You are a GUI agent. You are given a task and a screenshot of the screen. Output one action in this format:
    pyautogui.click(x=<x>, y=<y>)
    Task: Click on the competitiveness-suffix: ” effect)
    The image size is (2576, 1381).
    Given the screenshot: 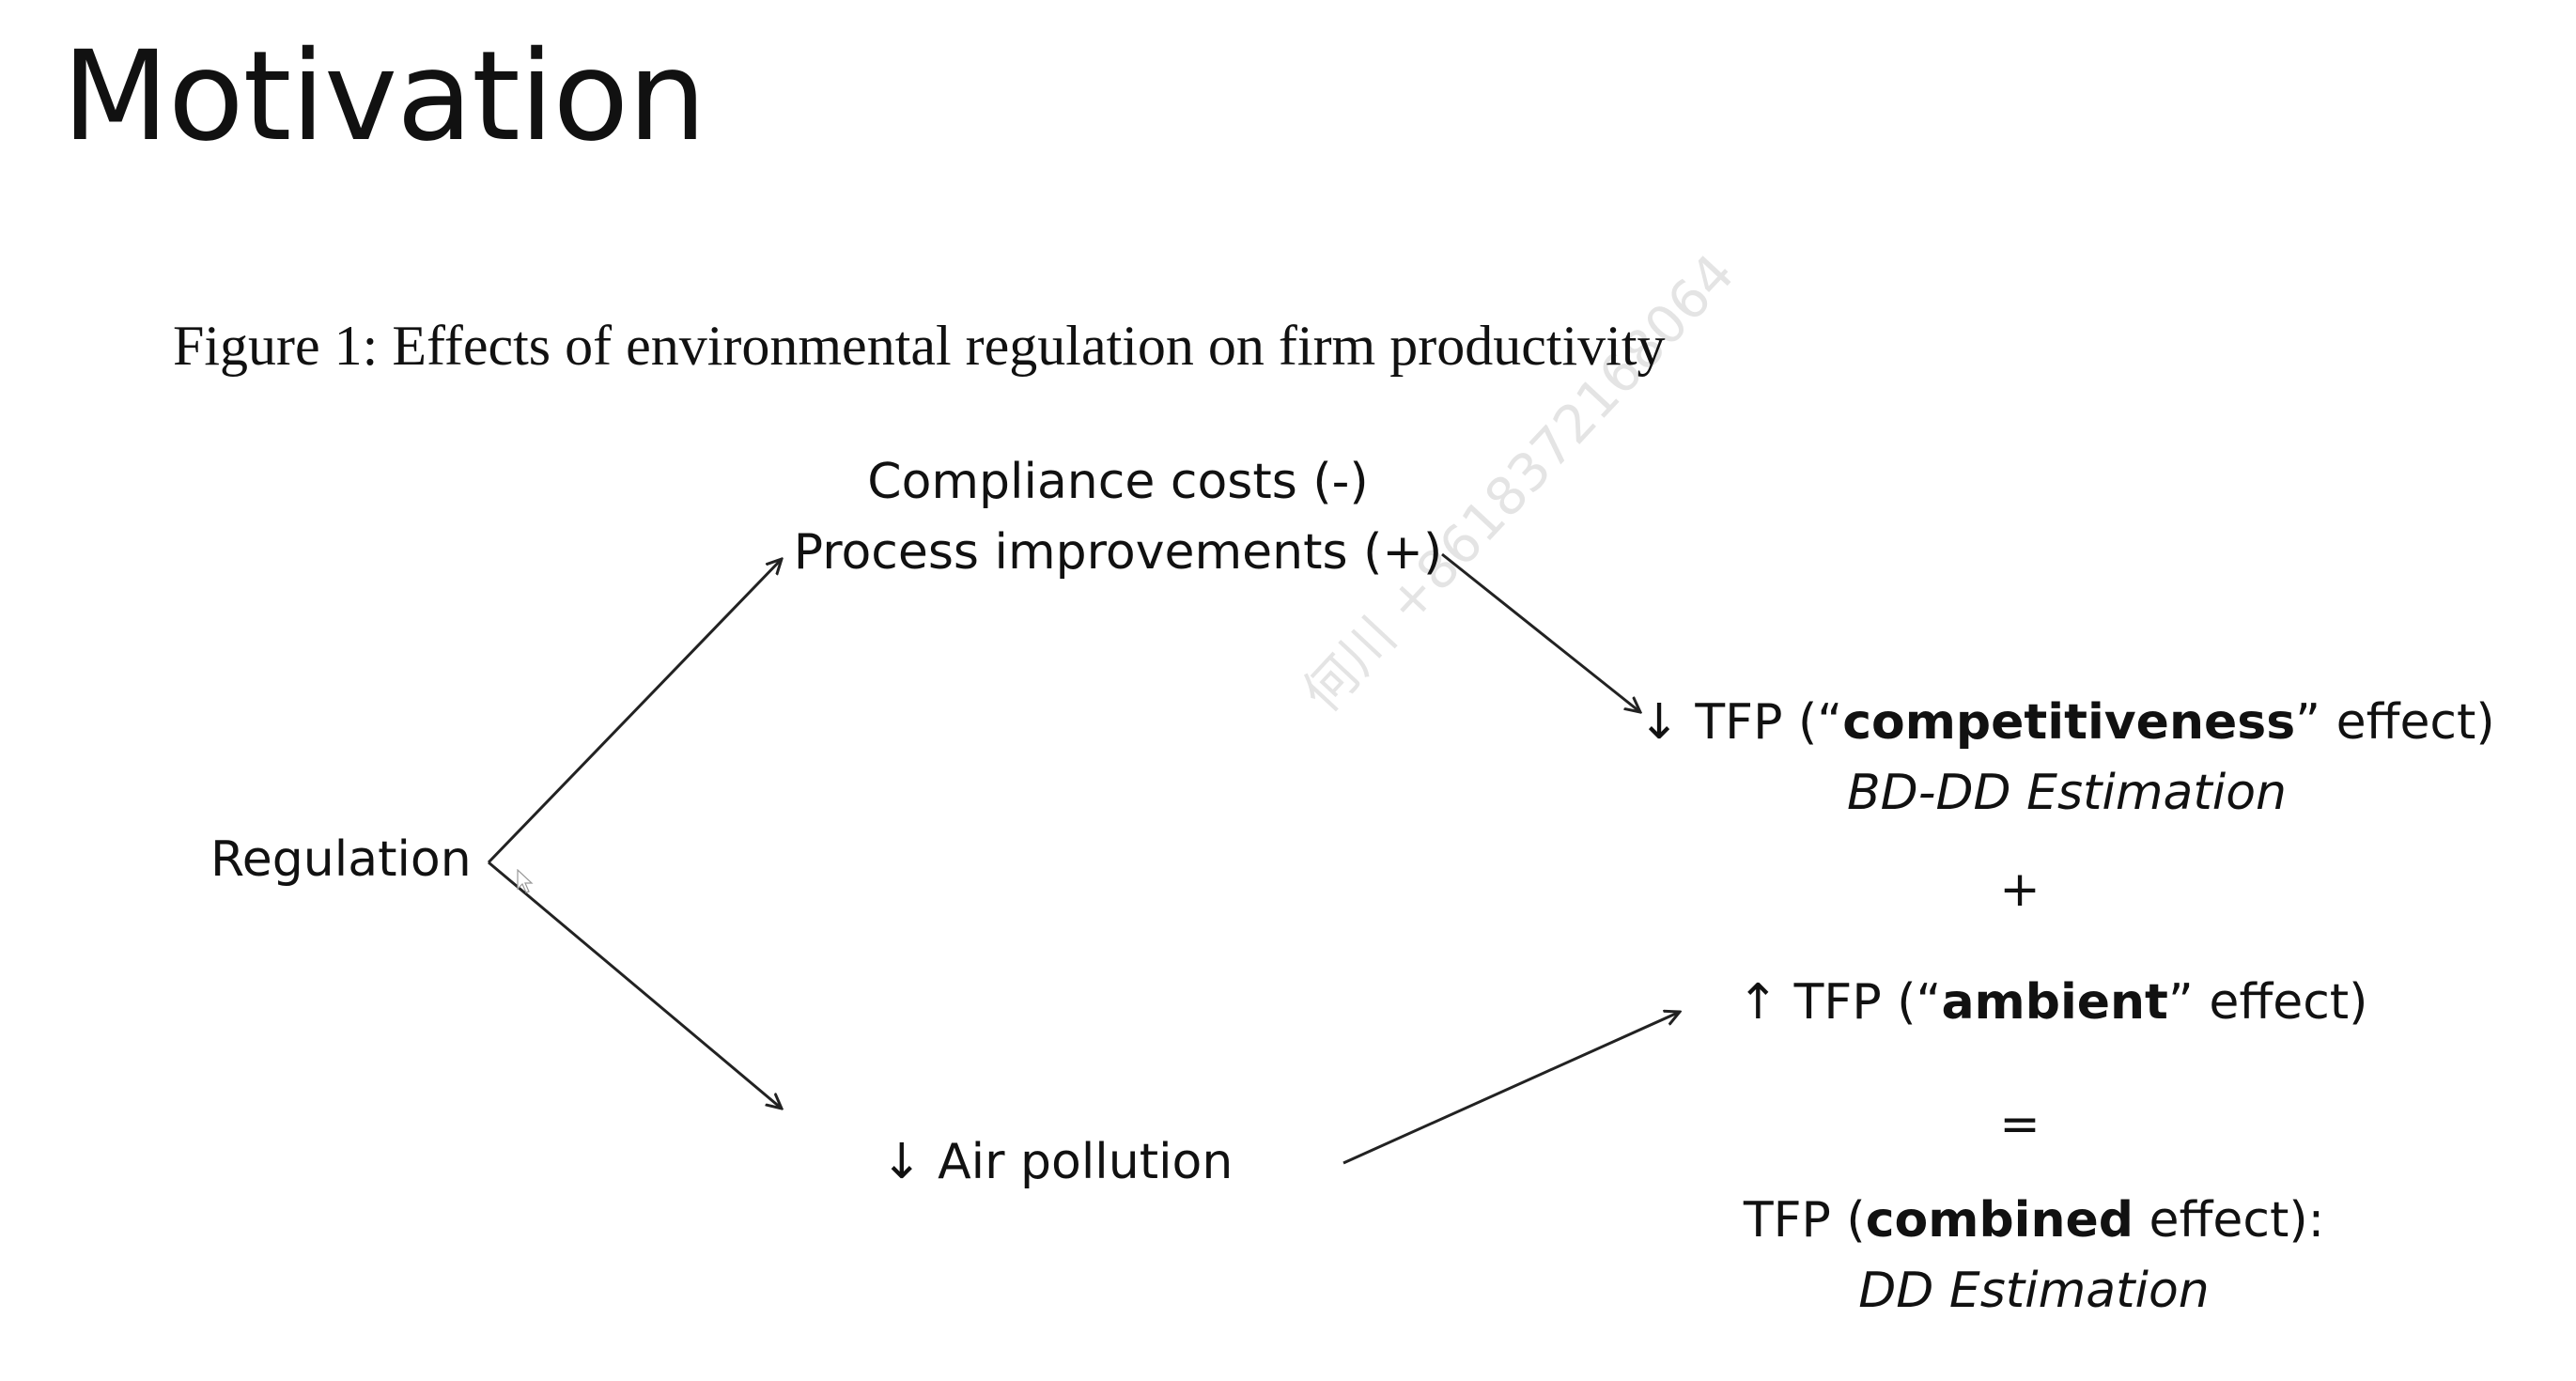 What is the action you would take?
    pyautogui.click(x=2395, y=722)
    